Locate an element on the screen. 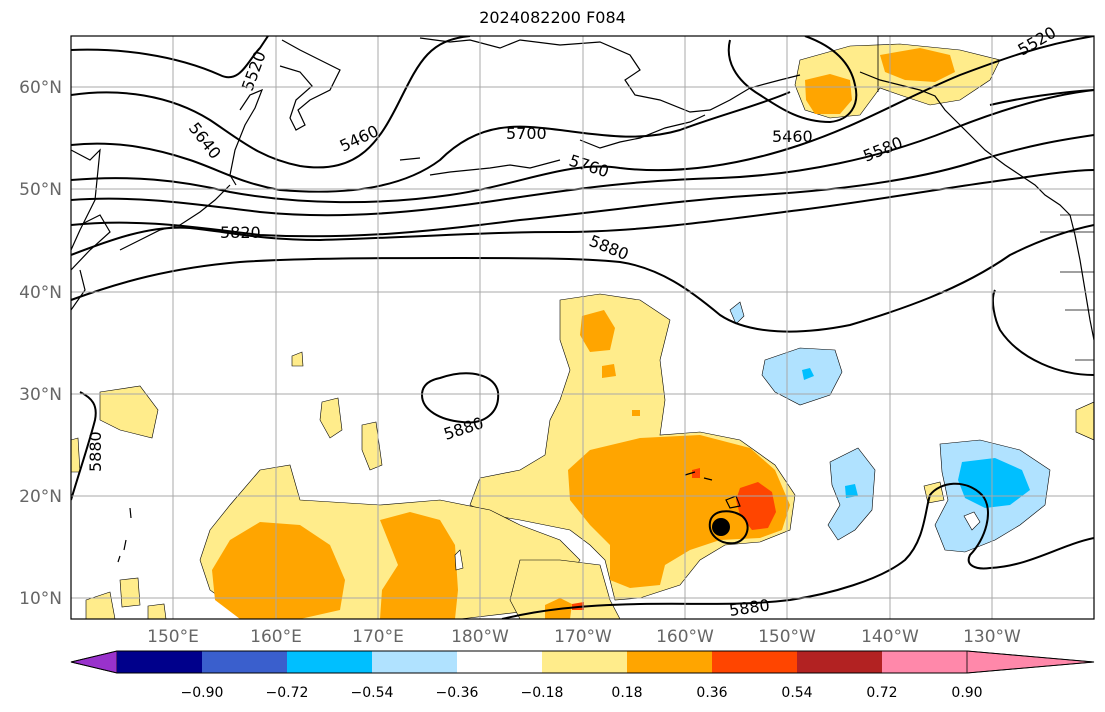 Image resolution: width=1105 pixels, height=712 pixels. contour-label: 5820 is located at coordinates (240, 232).